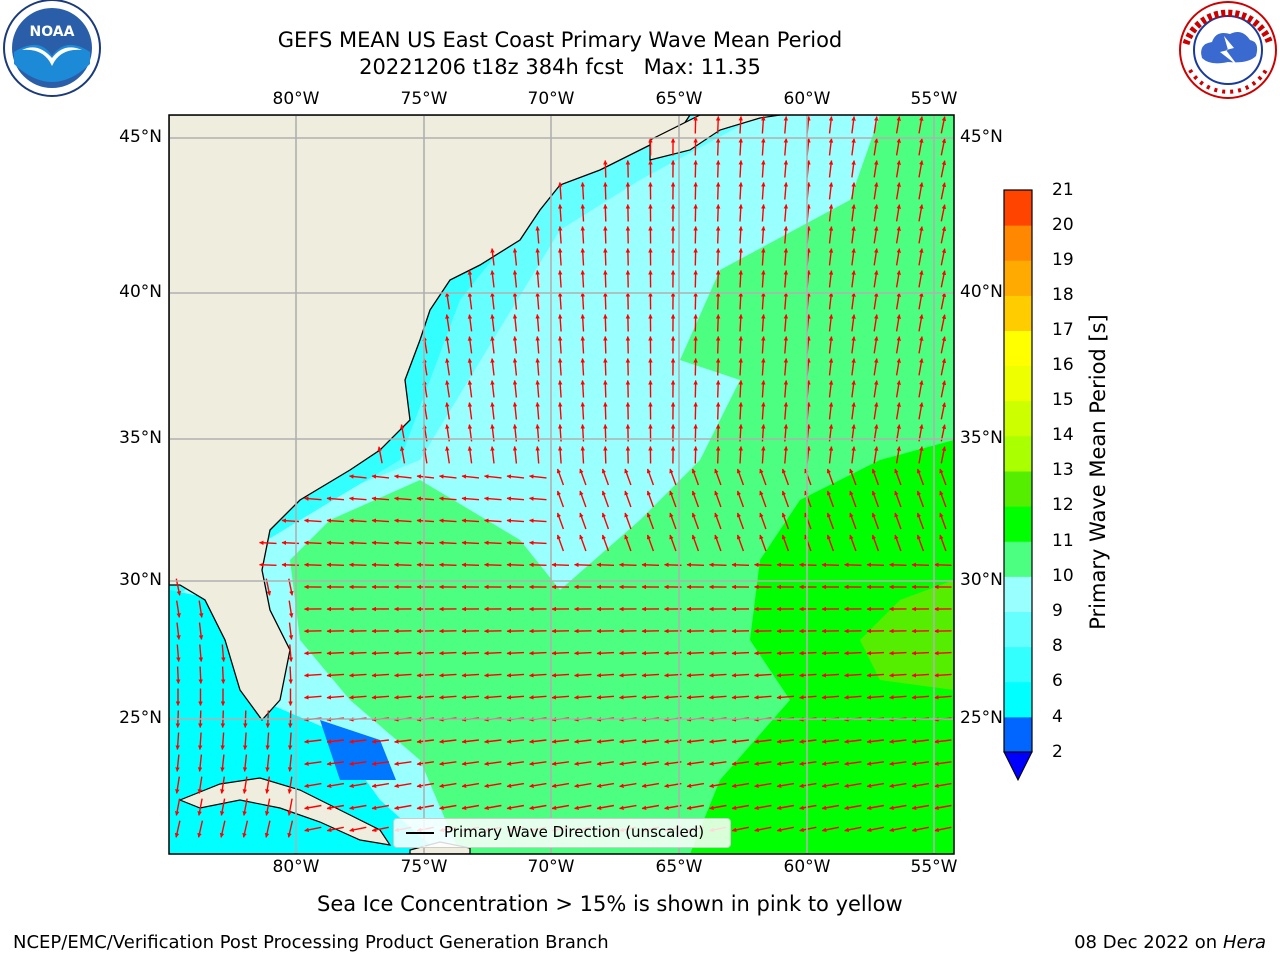  What do you see at coordinates (1063, 225) in the screenshot?
I see `colorbar-tick: 20` at bounding box center [1063, 225].